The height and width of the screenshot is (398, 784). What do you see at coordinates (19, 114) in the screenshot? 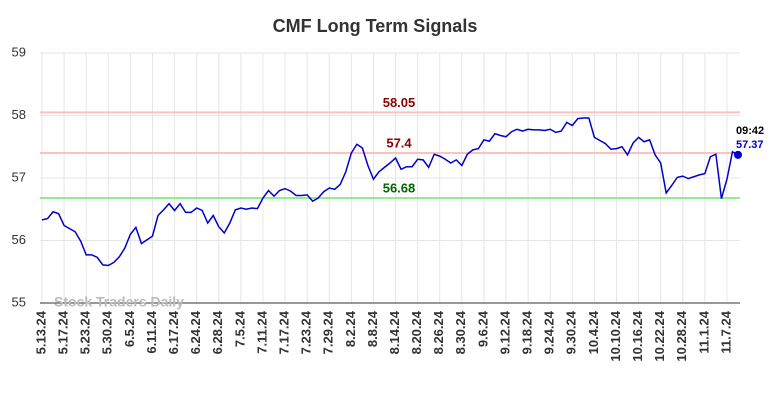
I see `y-tick-label: 58` at bounding box center [19, 114].